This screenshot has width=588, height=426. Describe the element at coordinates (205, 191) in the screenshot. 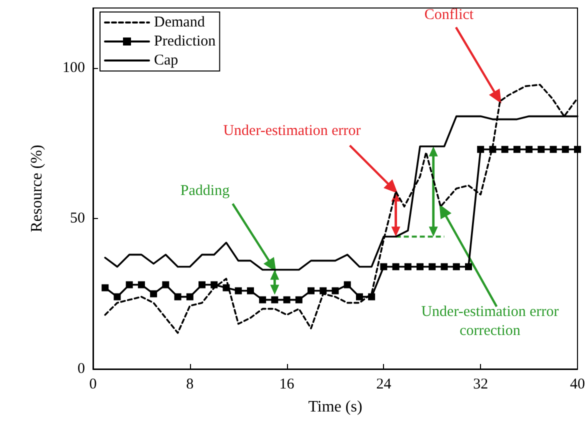

I see `annotation: Padding` at that location.